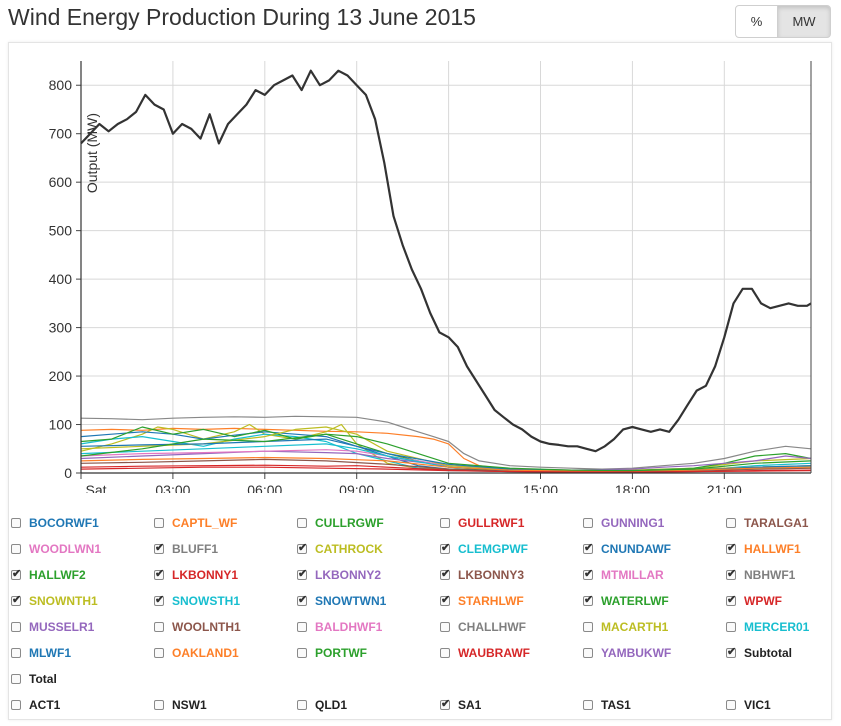 This screenshot has height=726, width=841. I want to click on checkbox-cathrock: CATHROCK, so click(340, 548).